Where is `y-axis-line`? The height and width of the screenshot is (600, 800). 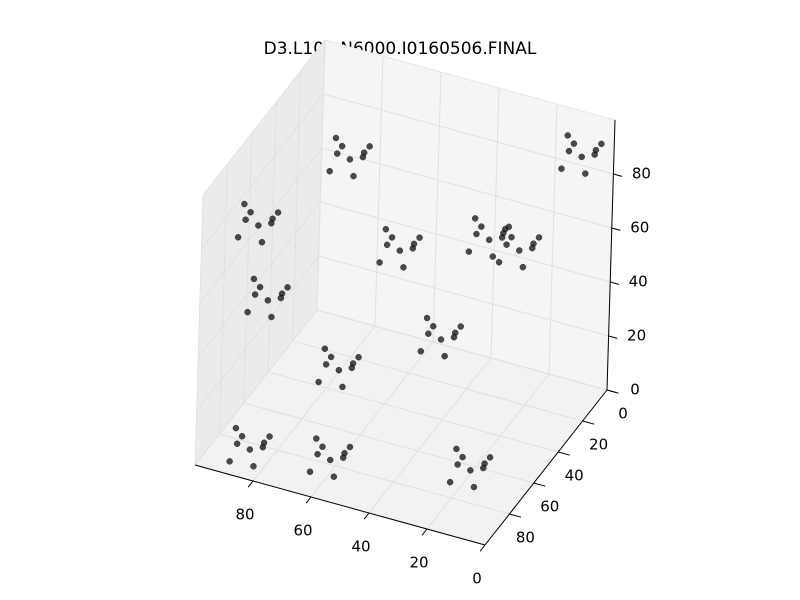 y-axis-line is located at coordinates (546, 467).